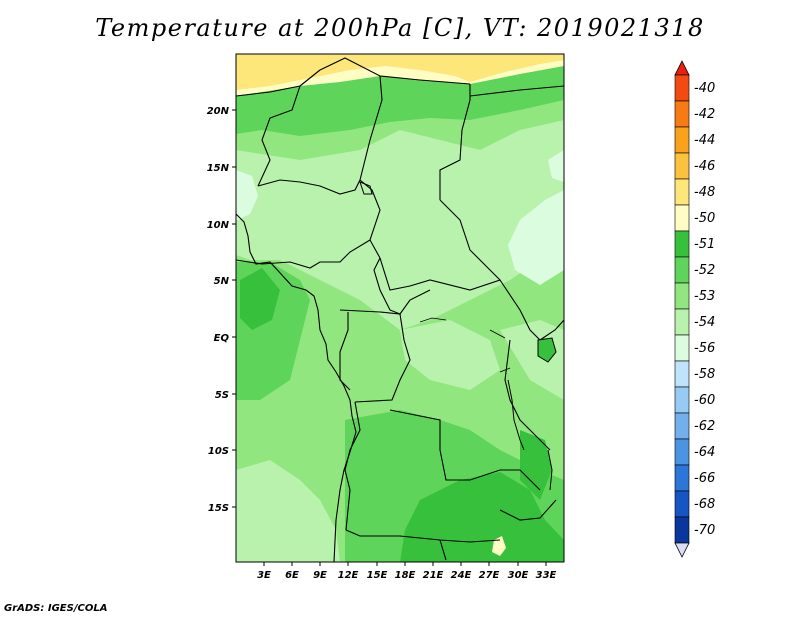 The image size is (800, 618). What do you see at coordinates (292, 575) in the screenshot?
I see `lon-label: 6E` at bounding box center [292, 575].